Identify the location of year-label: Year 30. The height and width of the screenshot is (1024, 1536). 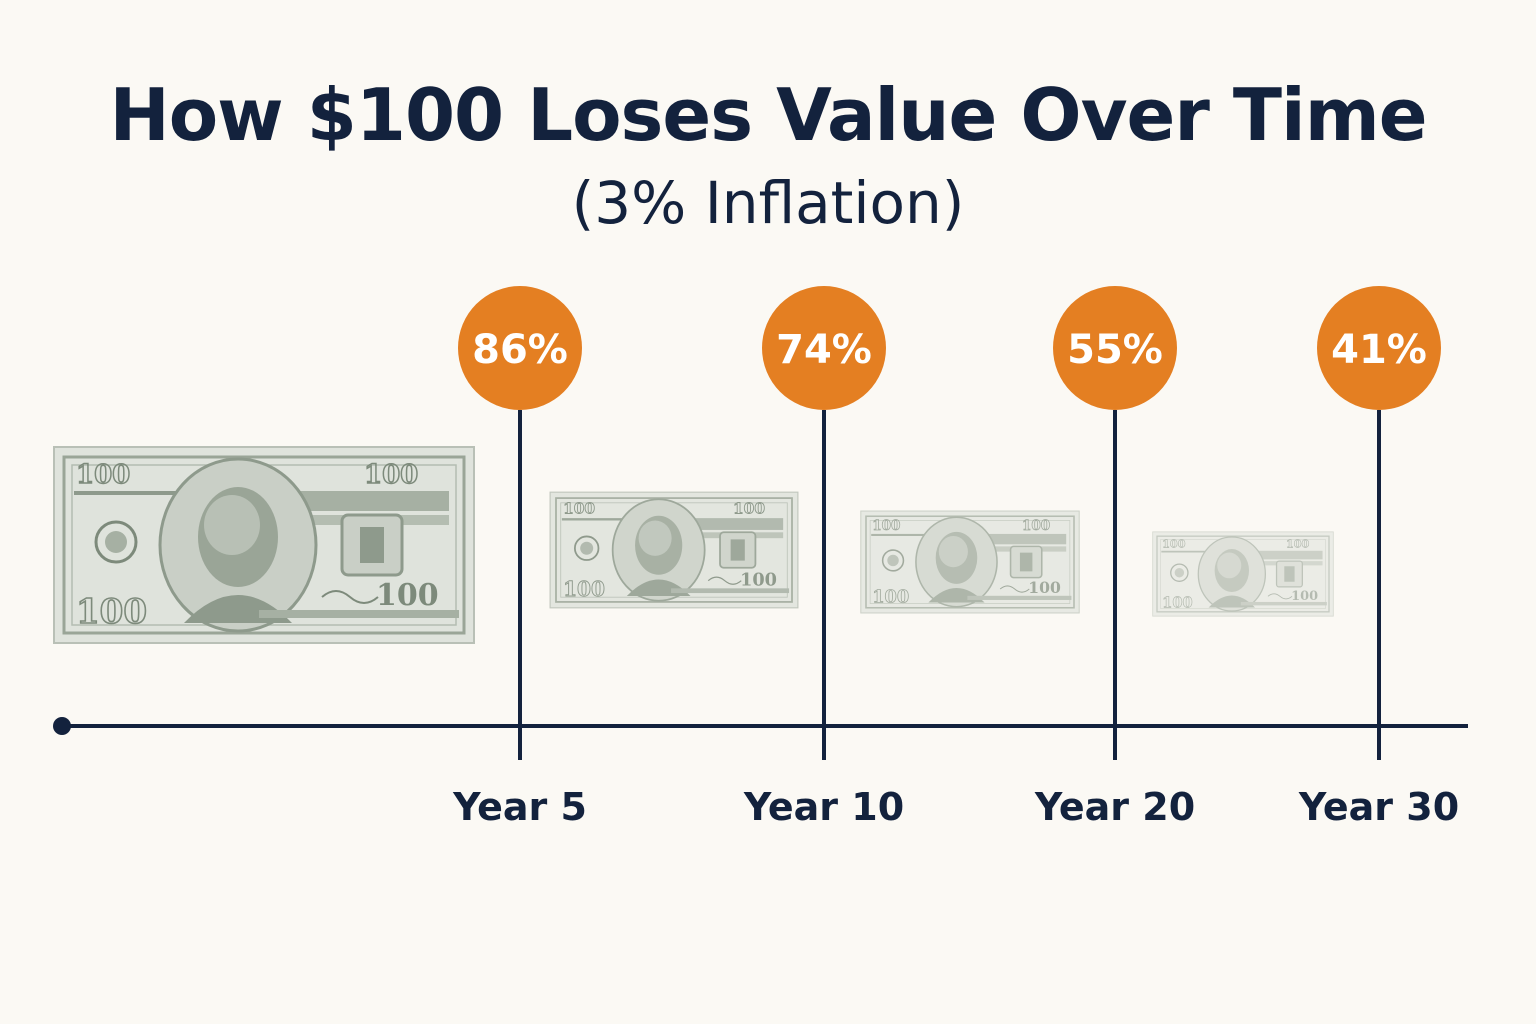
(1378, 807).